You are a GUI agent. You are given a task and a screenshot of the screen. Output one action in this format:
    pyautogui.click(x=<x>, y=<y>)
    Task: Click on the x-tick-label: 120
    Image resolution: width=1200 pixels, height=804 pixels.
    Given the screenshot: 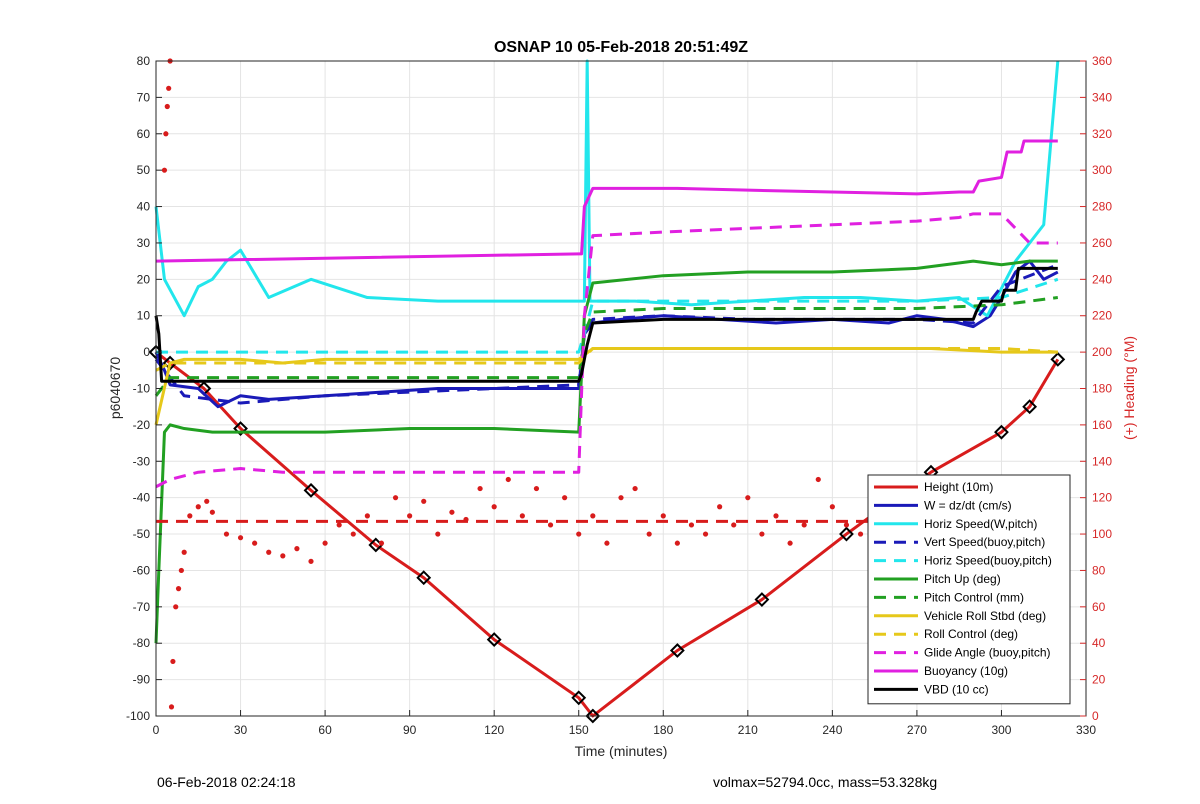 What is the action you would take?
    pyautogui.click(x=494, y=730)
    